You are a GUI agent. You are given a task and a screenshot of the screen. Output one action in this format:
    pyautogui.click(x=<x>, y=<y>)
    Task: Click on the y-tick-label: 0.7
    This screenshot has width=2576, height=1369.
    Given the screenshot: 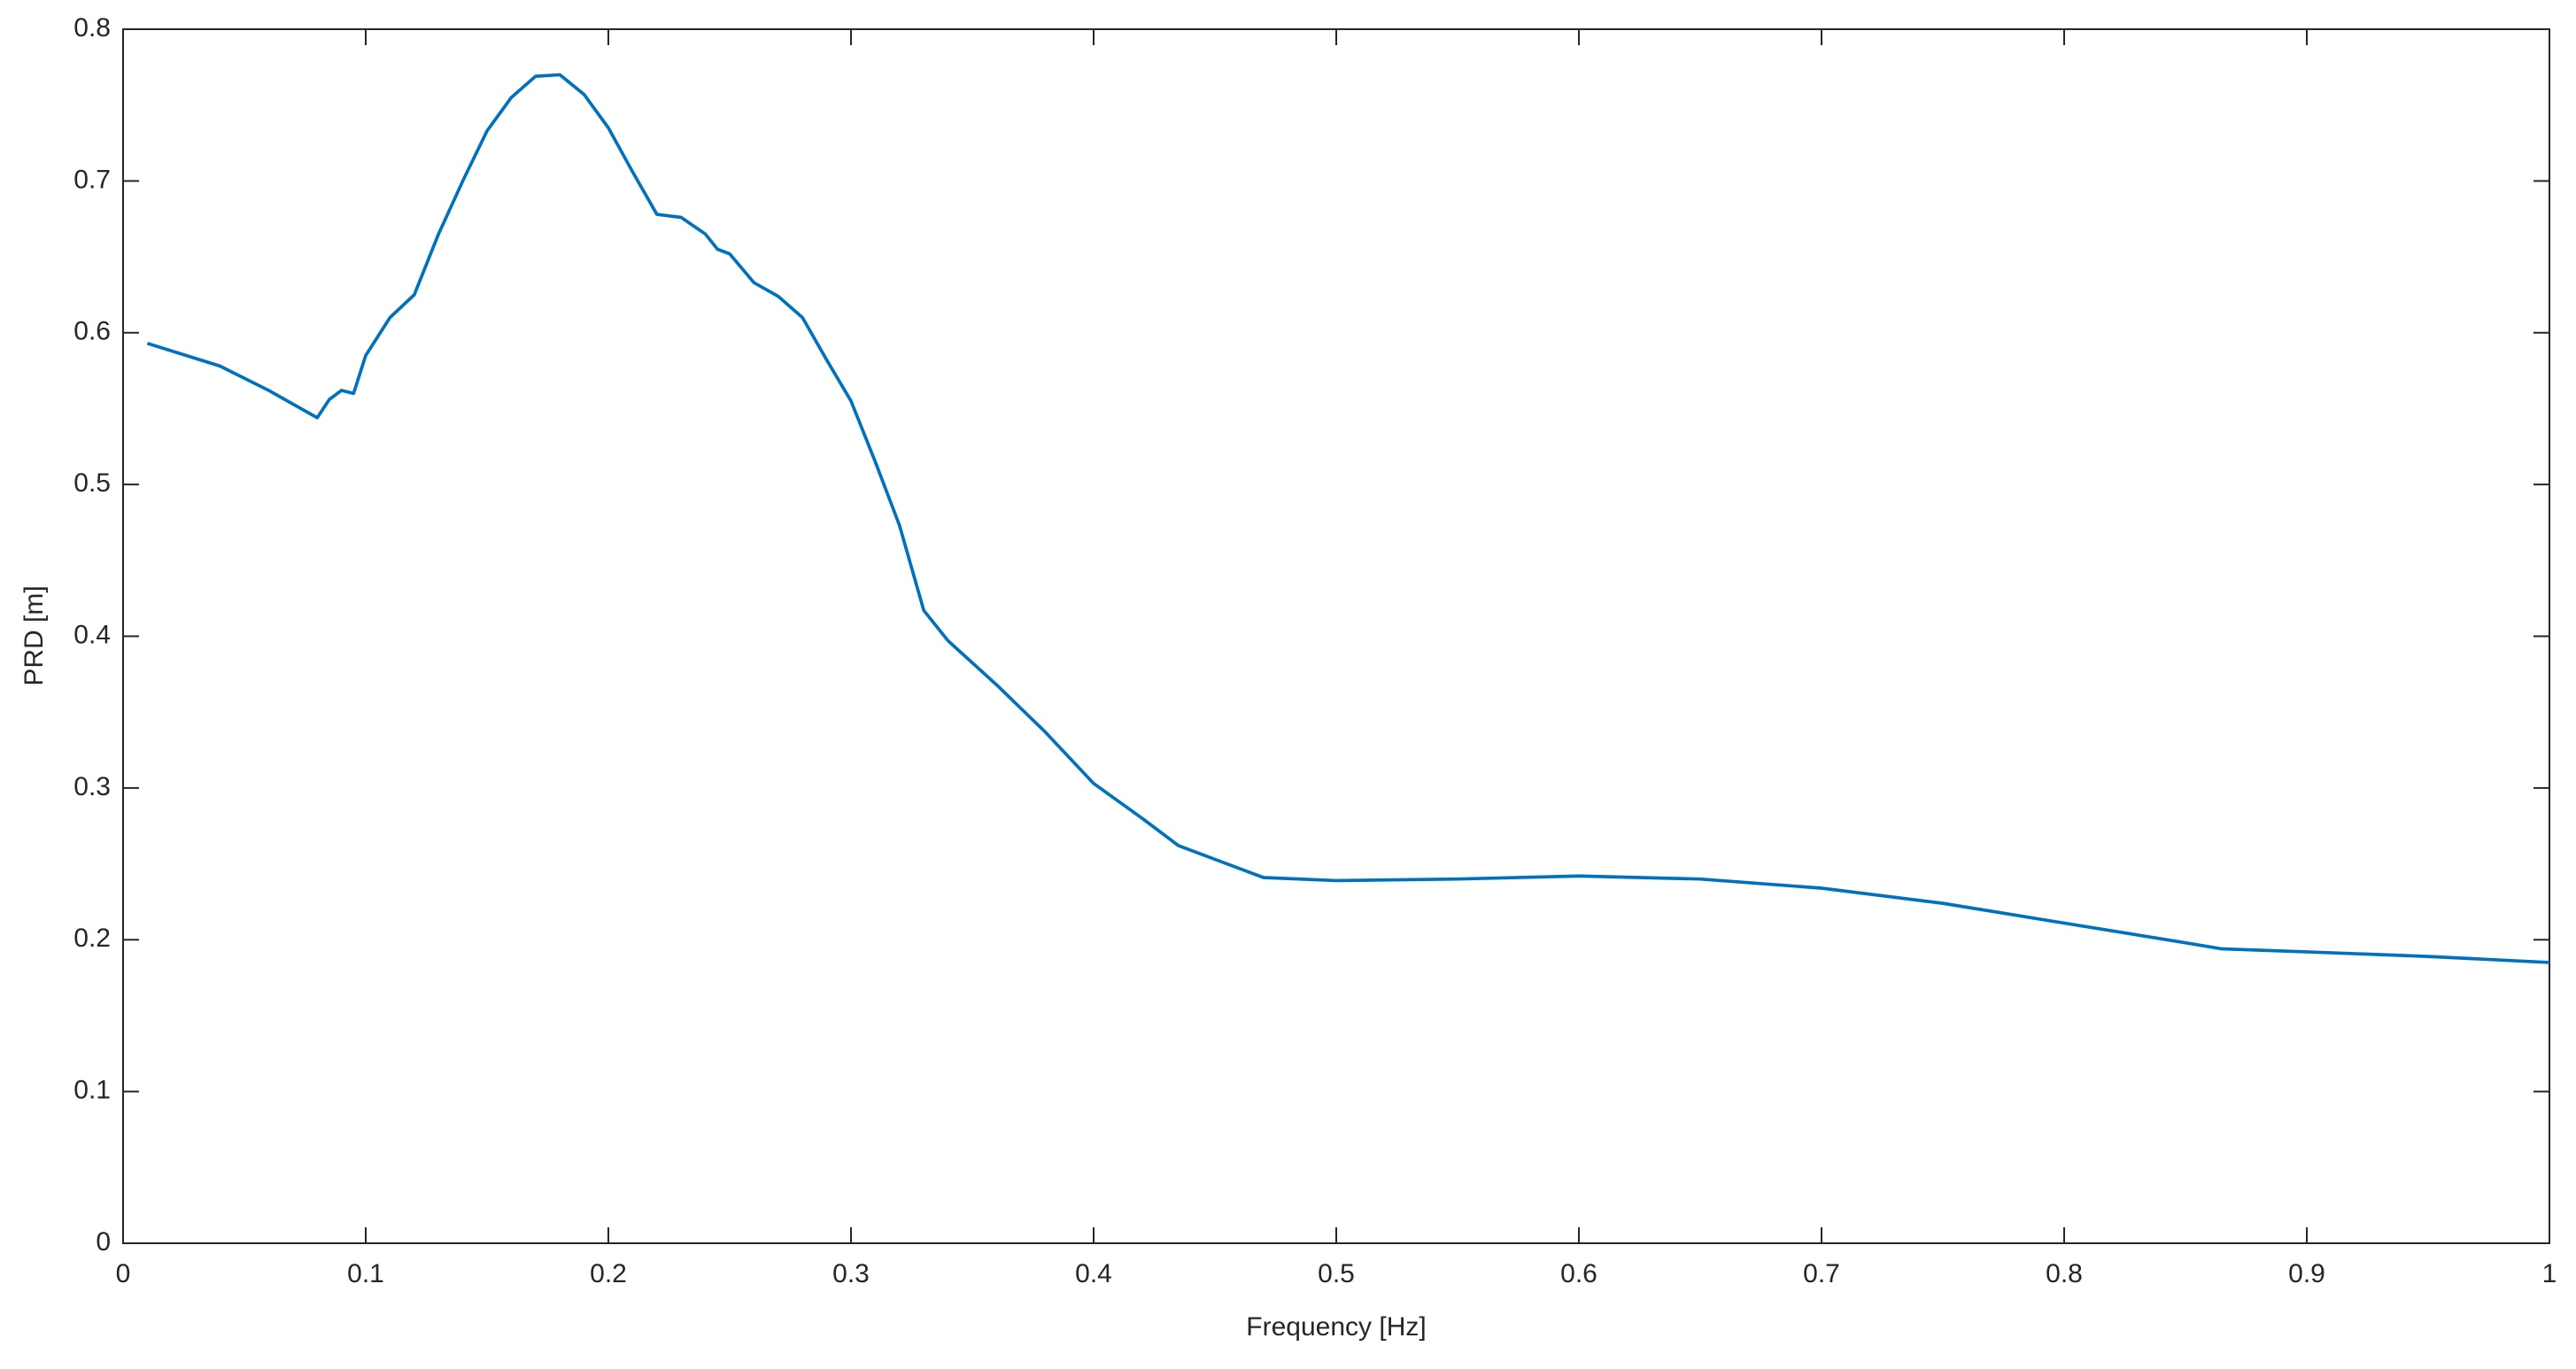 What is the action you would take?
    pyautogui.click(x=92, y=179)
    